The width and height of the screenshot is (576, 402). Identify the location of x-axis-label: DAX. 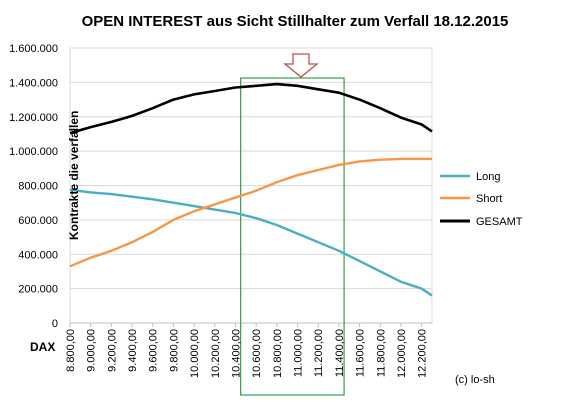
(42, 347).